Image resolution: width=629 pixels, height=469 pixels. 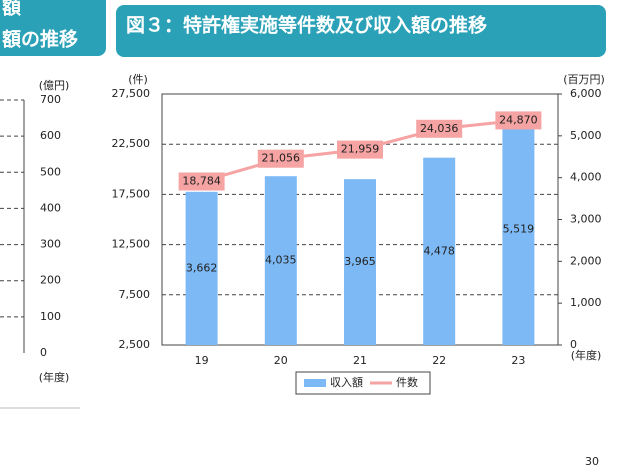 What do you see at coordinates (202, 360) in the screenshot?
I see `x-tick-label: 19` at bounding box center [202, 360].